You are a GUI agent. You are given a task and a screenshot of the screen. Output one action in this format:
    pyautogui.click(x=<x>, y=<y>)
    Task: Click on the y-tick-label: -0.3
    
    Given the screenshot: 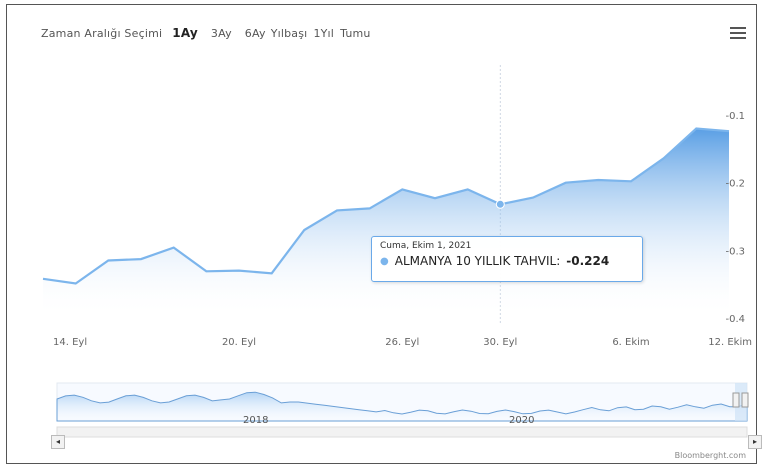 What is the action you would take?
    pyautogui.click(x=735, y=251)
    